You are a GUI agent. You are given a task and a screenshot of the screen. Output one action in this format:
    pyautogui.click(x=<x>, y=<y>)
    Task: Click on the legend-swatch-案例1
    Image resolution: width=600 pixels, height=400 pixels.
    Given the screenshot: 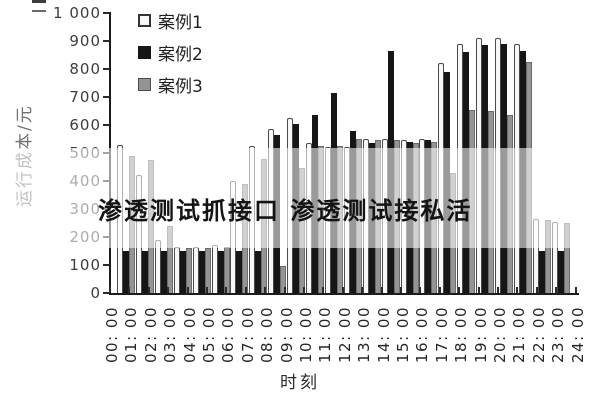 What is the action you would take?
    pyautogui.click(x=144, y=20)
    